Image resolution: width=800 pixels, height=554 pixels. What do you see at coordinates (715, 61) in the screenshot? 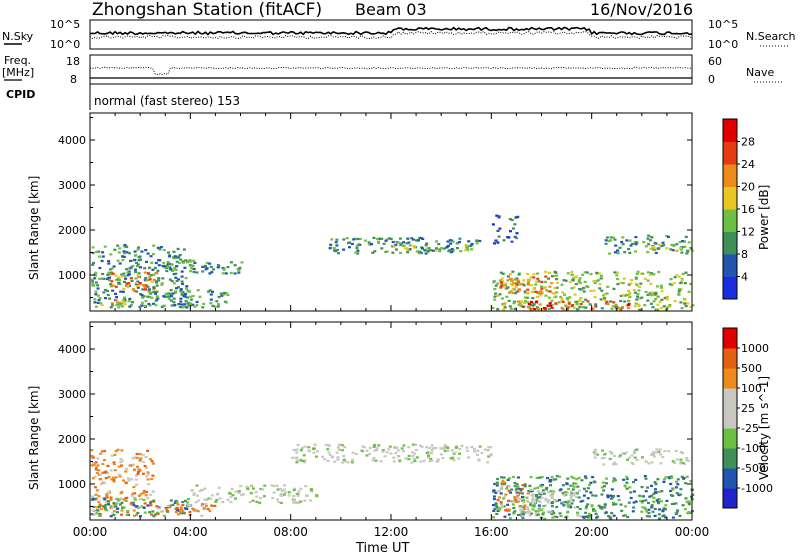
I see `nave-tick-top: 60` at bounding box center [715, 61].